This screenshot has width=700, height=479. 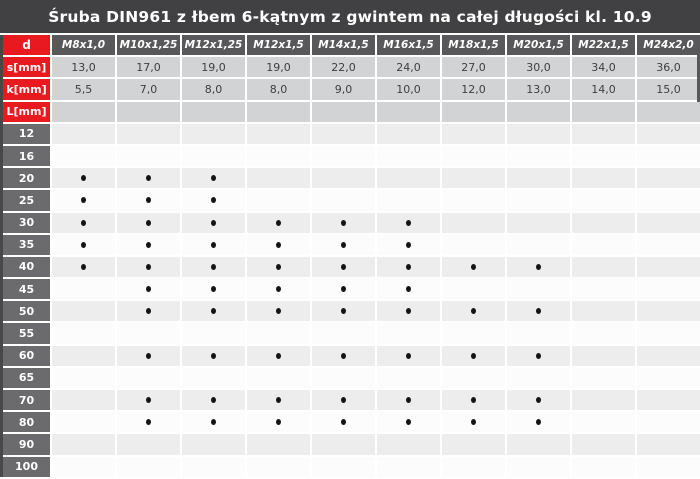 I want to click on spec-value-cell: 36,0, so click(x=668, y=67).